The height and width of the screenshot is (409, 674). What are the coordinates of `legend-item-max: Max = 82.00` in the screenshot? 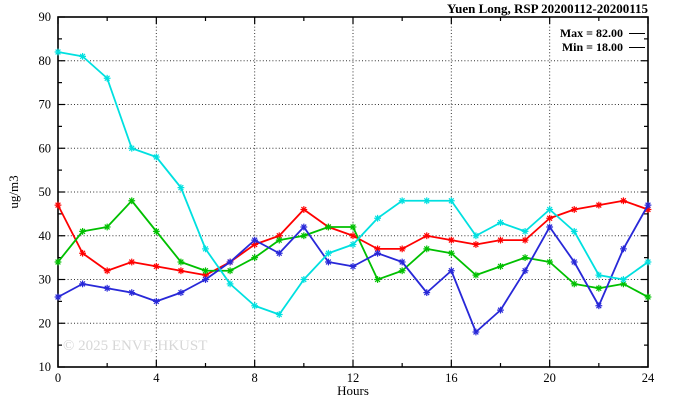 It's located at (602, 33).